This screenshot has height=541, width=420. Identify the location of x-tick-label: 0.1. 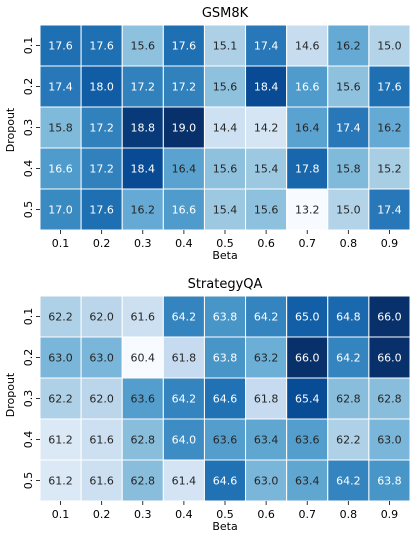
(61, 514).